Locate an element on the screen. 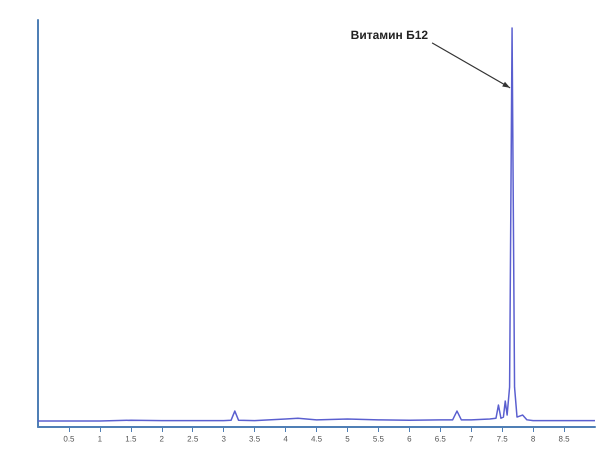  x-tick-label: 8 is located at coordinates (533, 439).